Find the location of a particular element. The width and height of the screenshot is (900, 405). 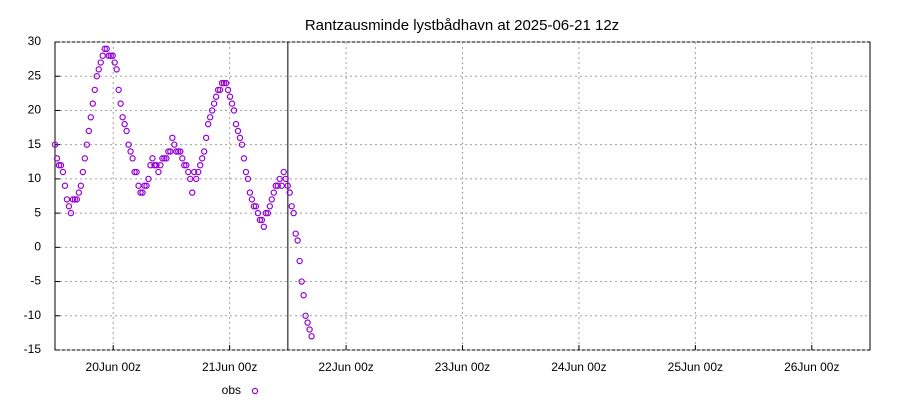

x-tick-label: 26Jun 00z is located at coordinates (811, 367).